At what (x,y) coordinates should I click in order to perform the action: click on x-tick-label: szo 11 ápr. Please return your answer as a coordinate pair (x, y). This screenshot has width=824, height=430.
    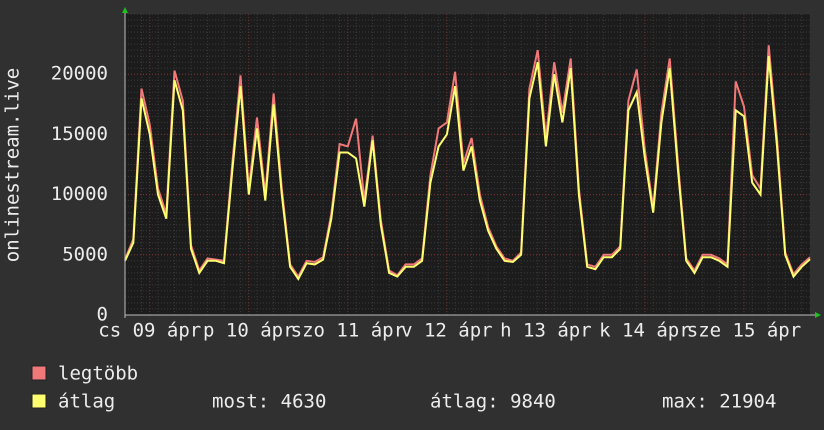
    Looking at the image, I should click on (348, 331).